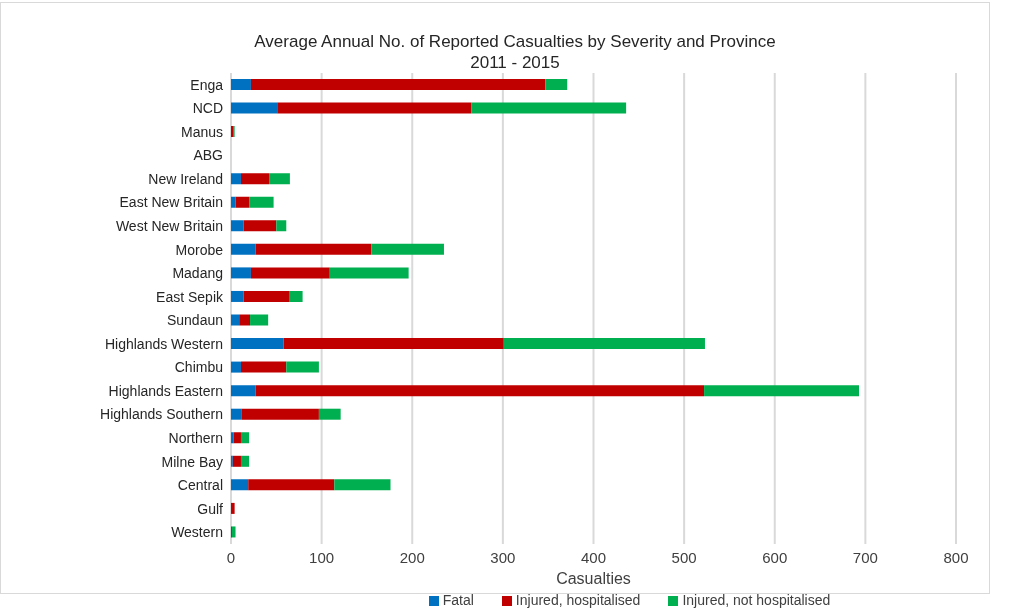 The image size is (1009, 613). I want to click on x-tick-label: 200, so click(412, 557).